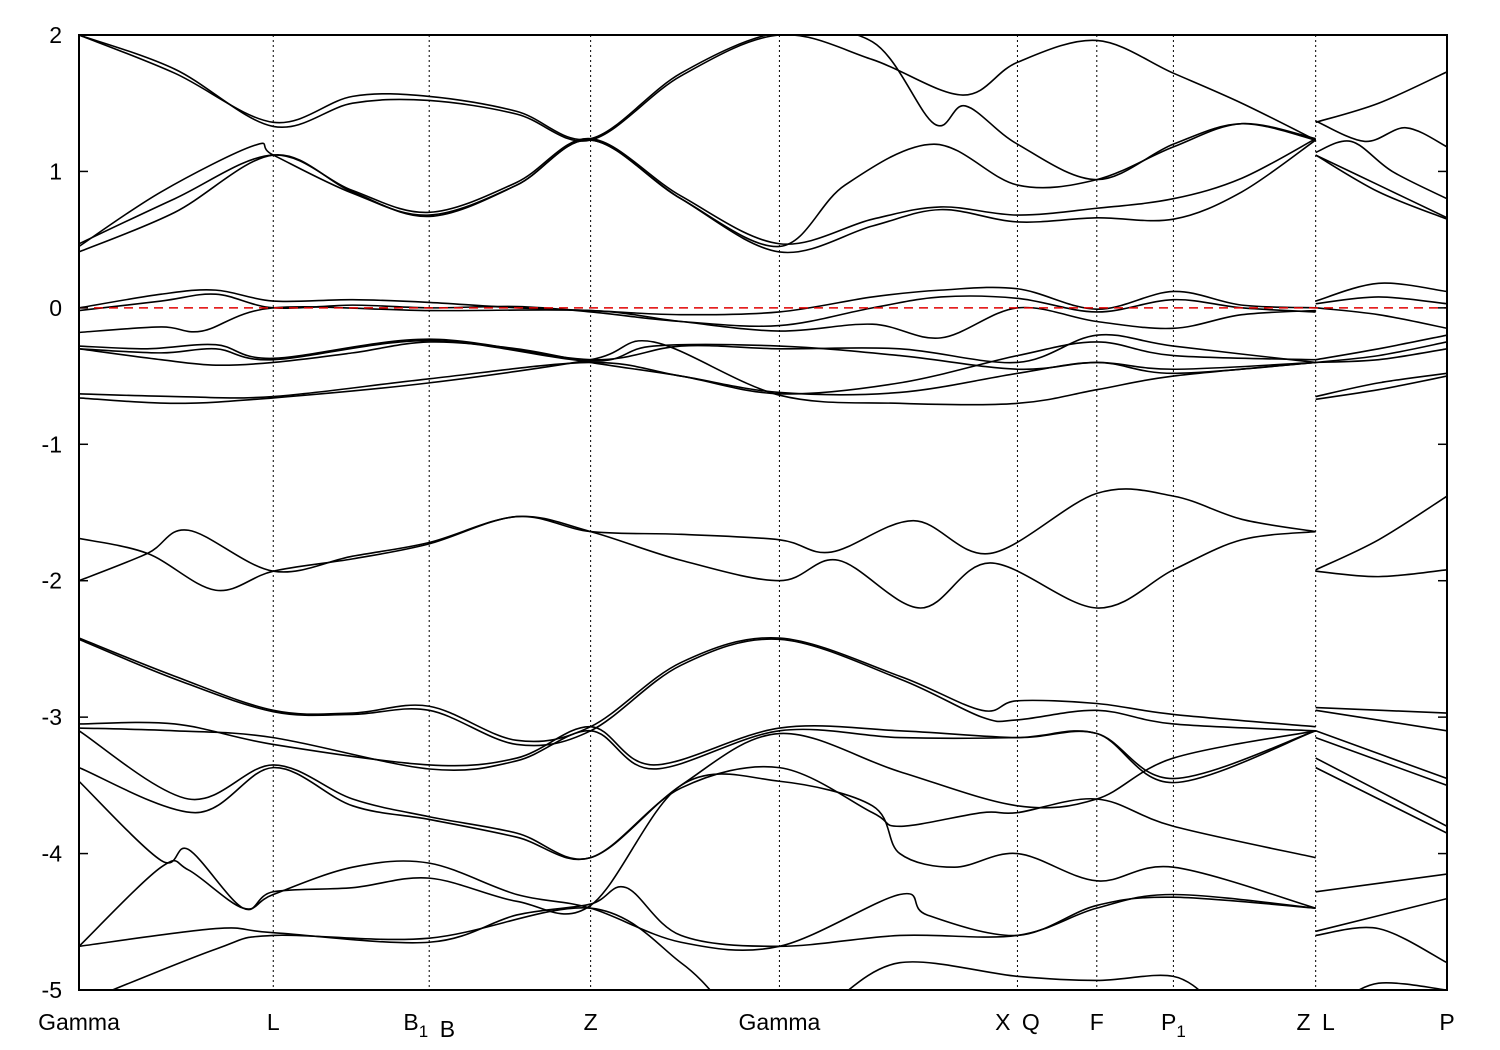 The width and height of the screenshot is (1500, 1050). I want to click on x-tick-label: P, so click(1446, 1022).